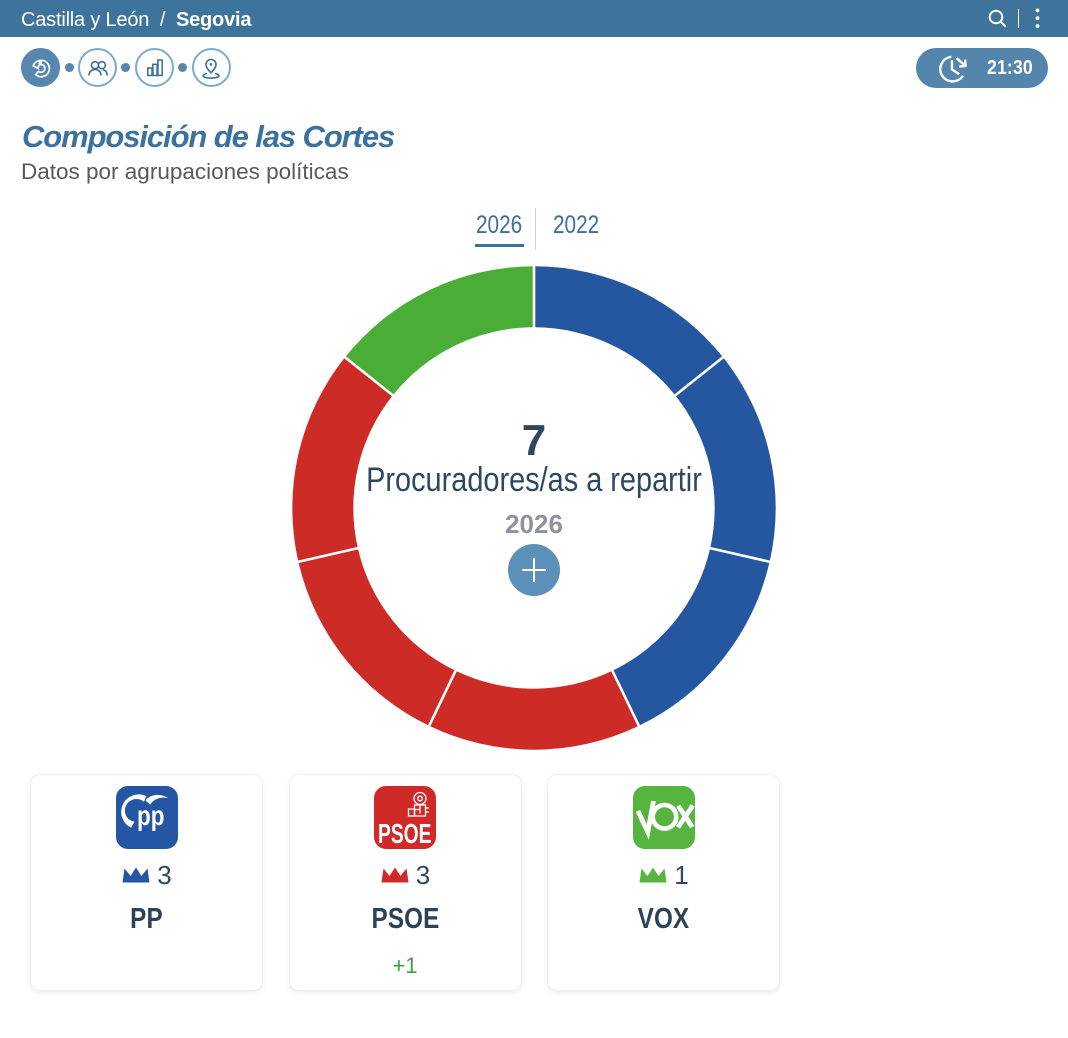 This screenshot has width=1068, height=1038. I want to click on svg-text: PSOE, so click(405, 833).